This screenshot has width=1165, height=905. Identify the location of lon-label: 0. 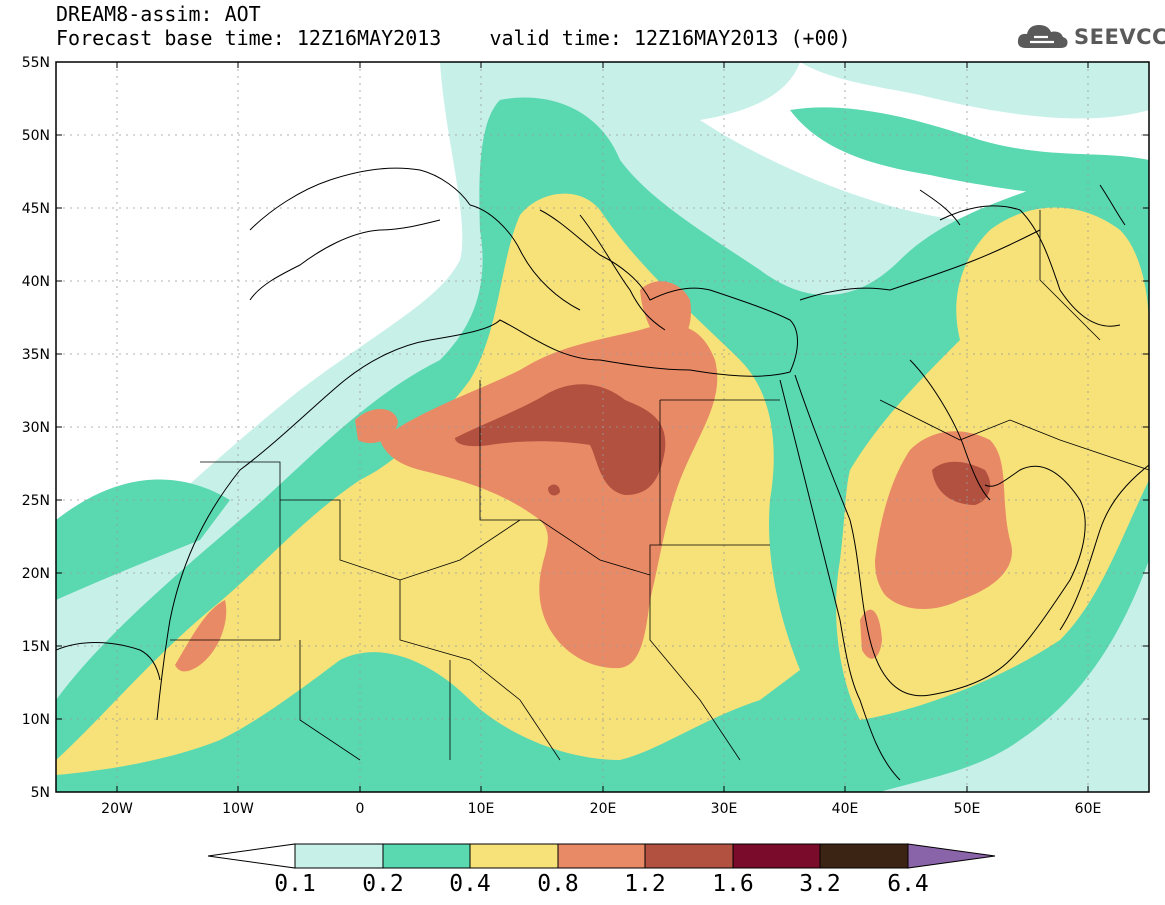
(360, 809).